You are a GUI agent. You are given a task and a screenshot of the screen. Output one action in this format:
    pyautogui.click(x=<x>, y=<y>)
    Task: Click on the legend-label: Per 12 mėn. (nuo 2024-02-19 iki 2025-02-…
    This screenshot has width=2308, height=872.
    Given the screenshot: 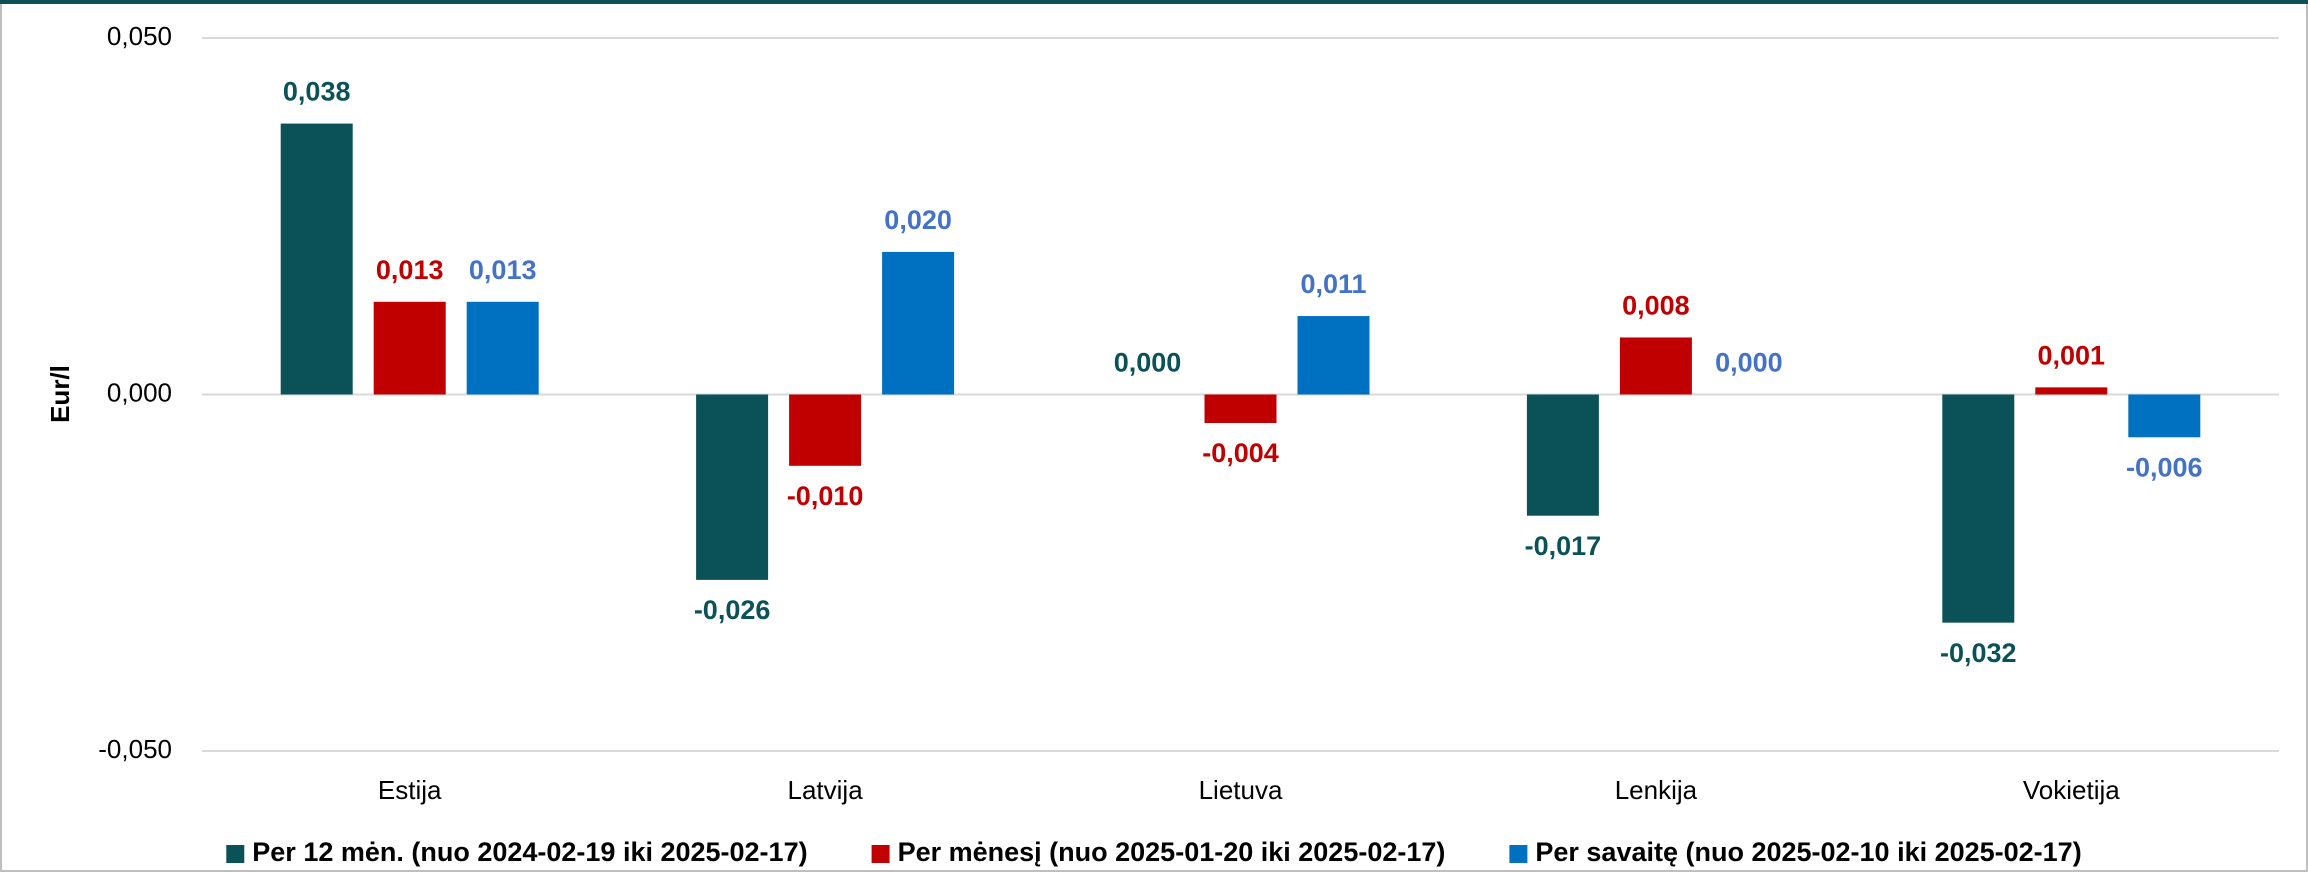 What is the action you would take?
    pyautogui.click(x=529, y=852)
    